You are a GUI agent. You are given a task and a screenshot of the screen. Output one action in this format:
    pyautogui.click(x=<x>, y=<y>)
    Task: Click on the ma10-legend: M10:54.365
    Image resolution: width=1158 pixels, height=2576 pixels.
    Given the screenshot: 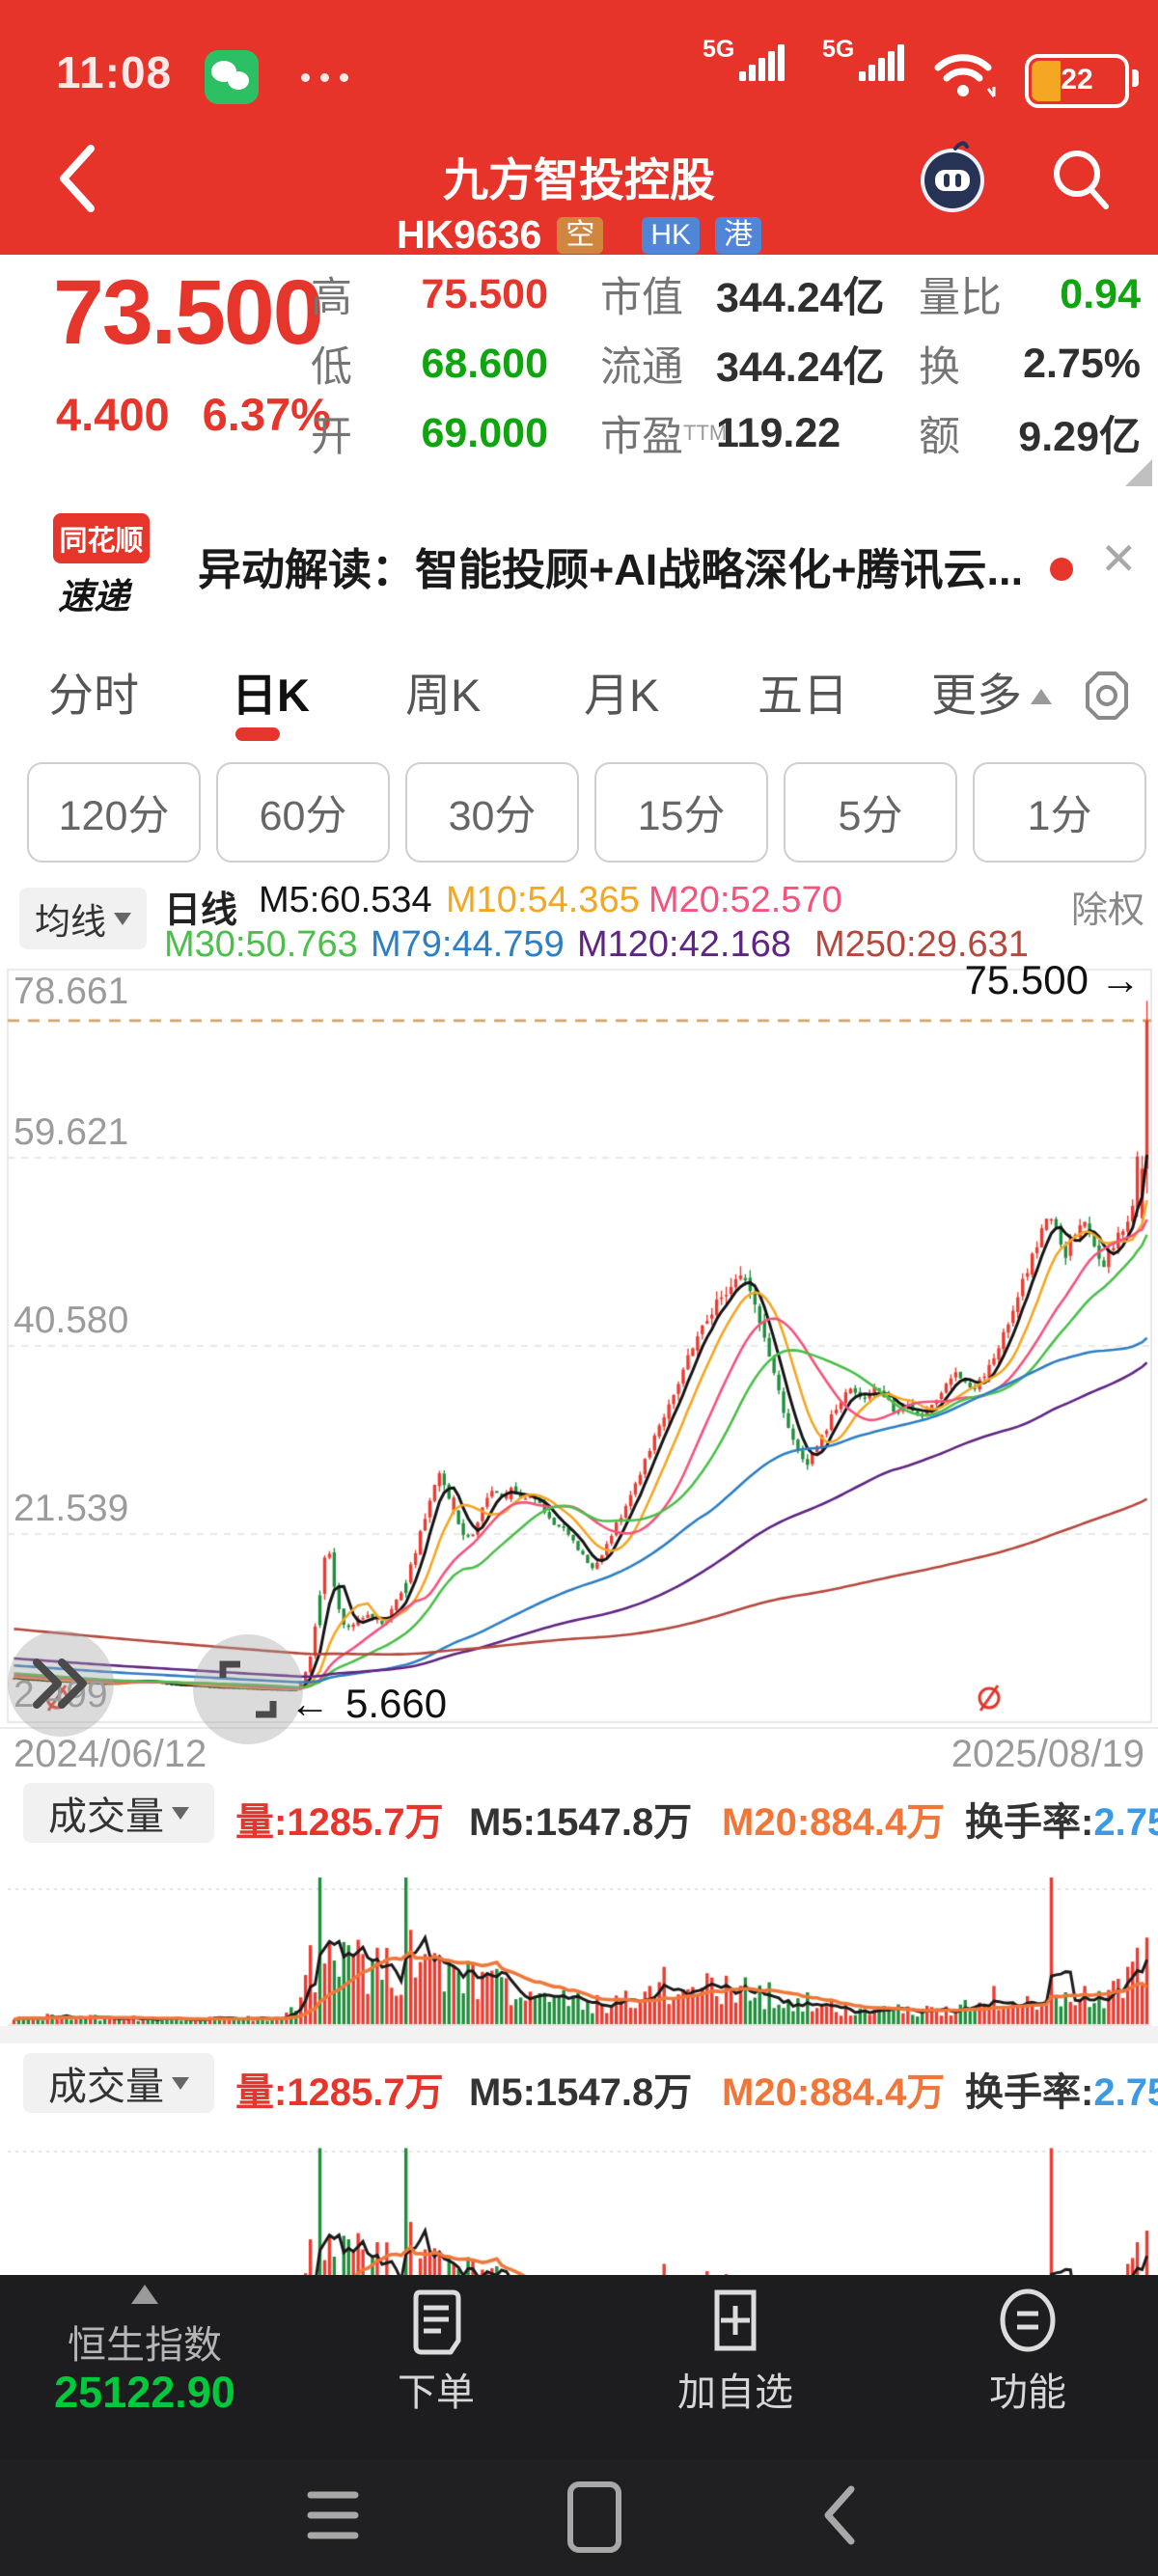 What is the action you would take?
    pyautogui.click(x=543, y=900)
    